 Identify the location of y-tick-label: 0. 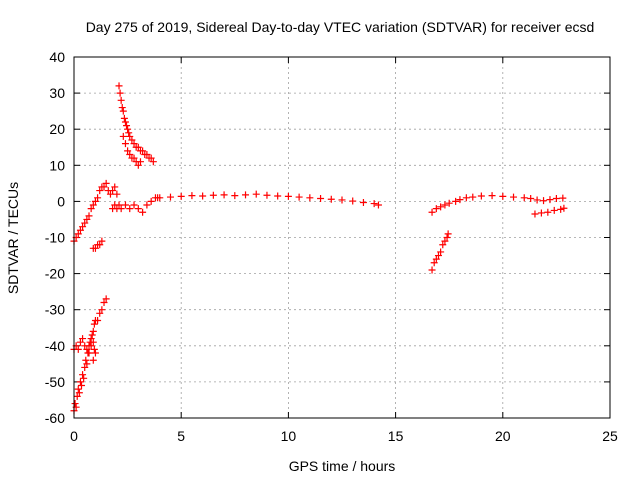
(61, 201).